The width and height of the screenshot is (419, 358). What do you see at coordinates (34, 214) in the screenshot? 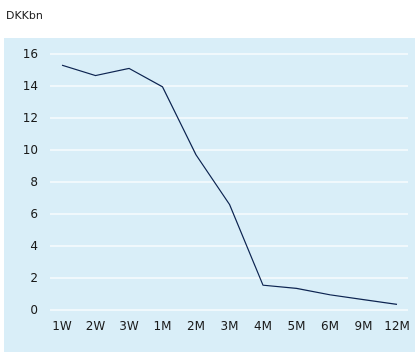
I see `y-tick-label-6: 6` at bounding box center [34, 214].